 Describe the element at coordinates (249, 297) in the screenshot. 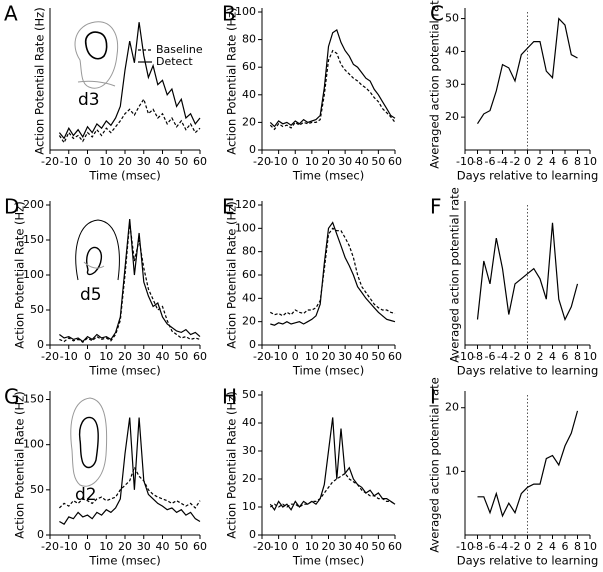

I see `y-tick-label: 40` at that location.